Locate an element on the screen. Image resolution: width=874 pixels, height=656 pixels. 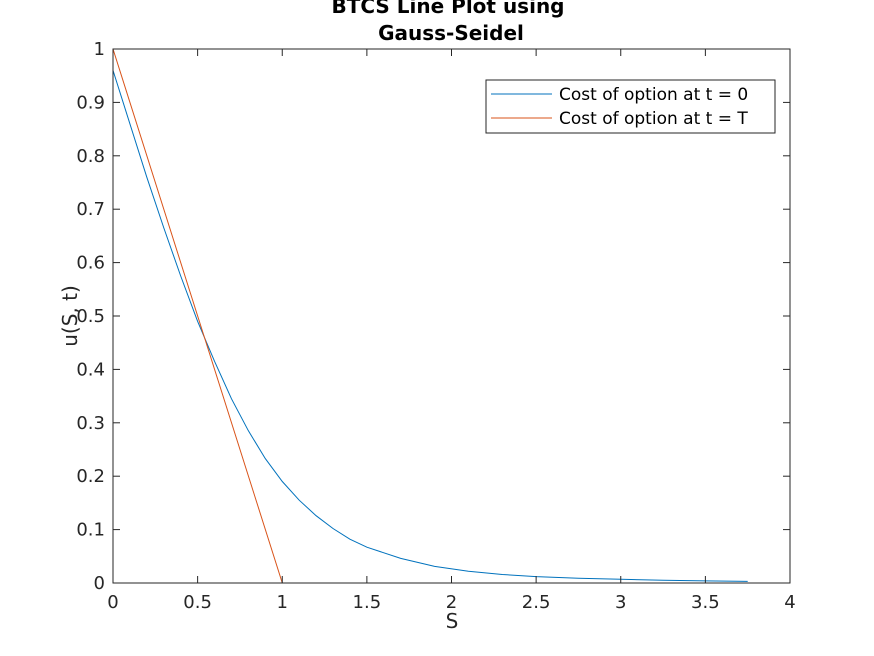
y-tick-label: 0.7 is located at coordinates (90, 209).